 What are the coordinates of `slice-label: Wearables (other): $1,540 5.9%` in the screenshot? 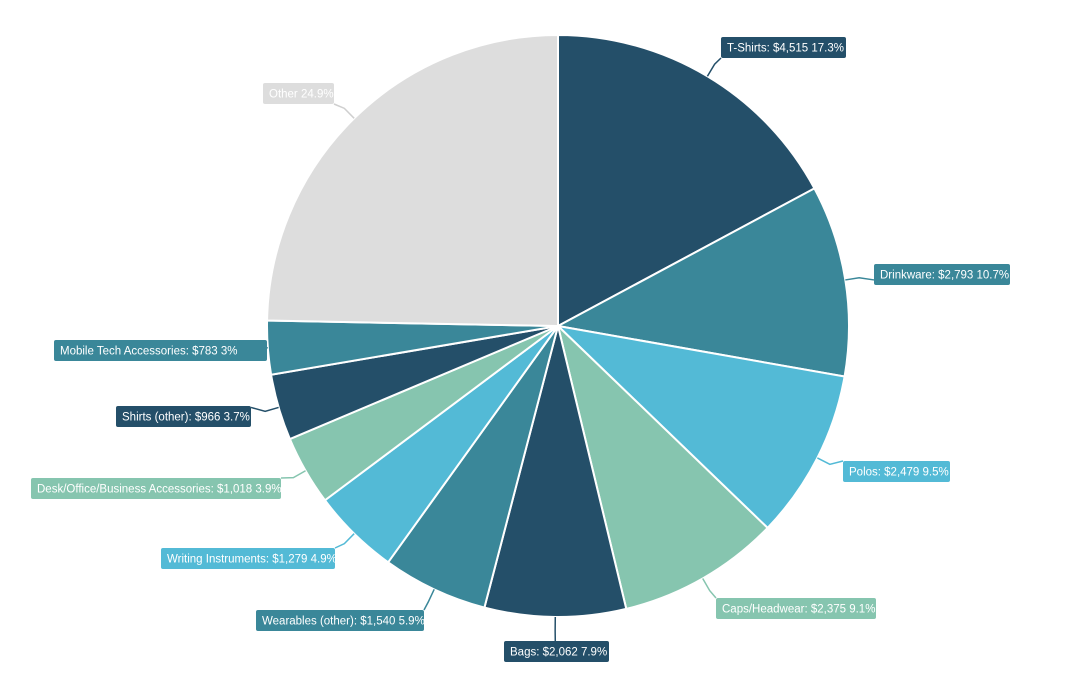 It's located at (340, 620).